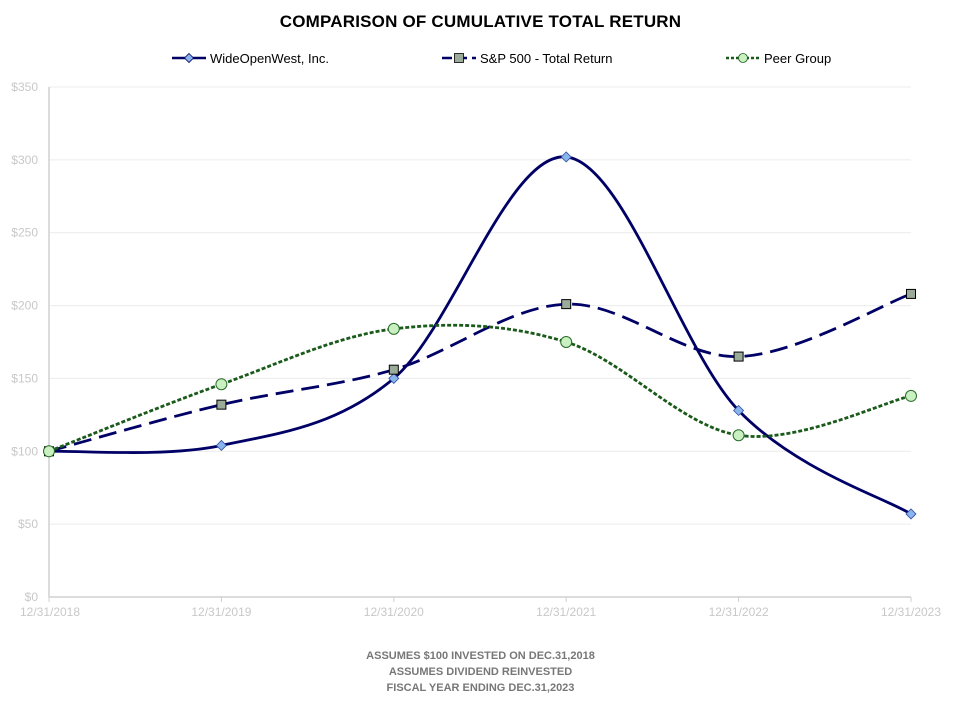 Image resolution: width=961 pixels, height=715 pixels. I want to click on legend-swatch-circle-icon, so click(743, 58).